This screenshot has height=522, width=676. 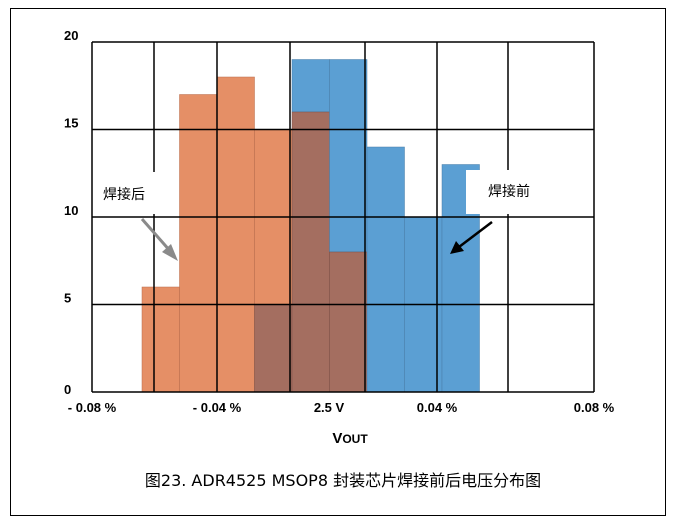 I want to click on x-tick-label-3: 0.04 %, so click(x=437, y=407).